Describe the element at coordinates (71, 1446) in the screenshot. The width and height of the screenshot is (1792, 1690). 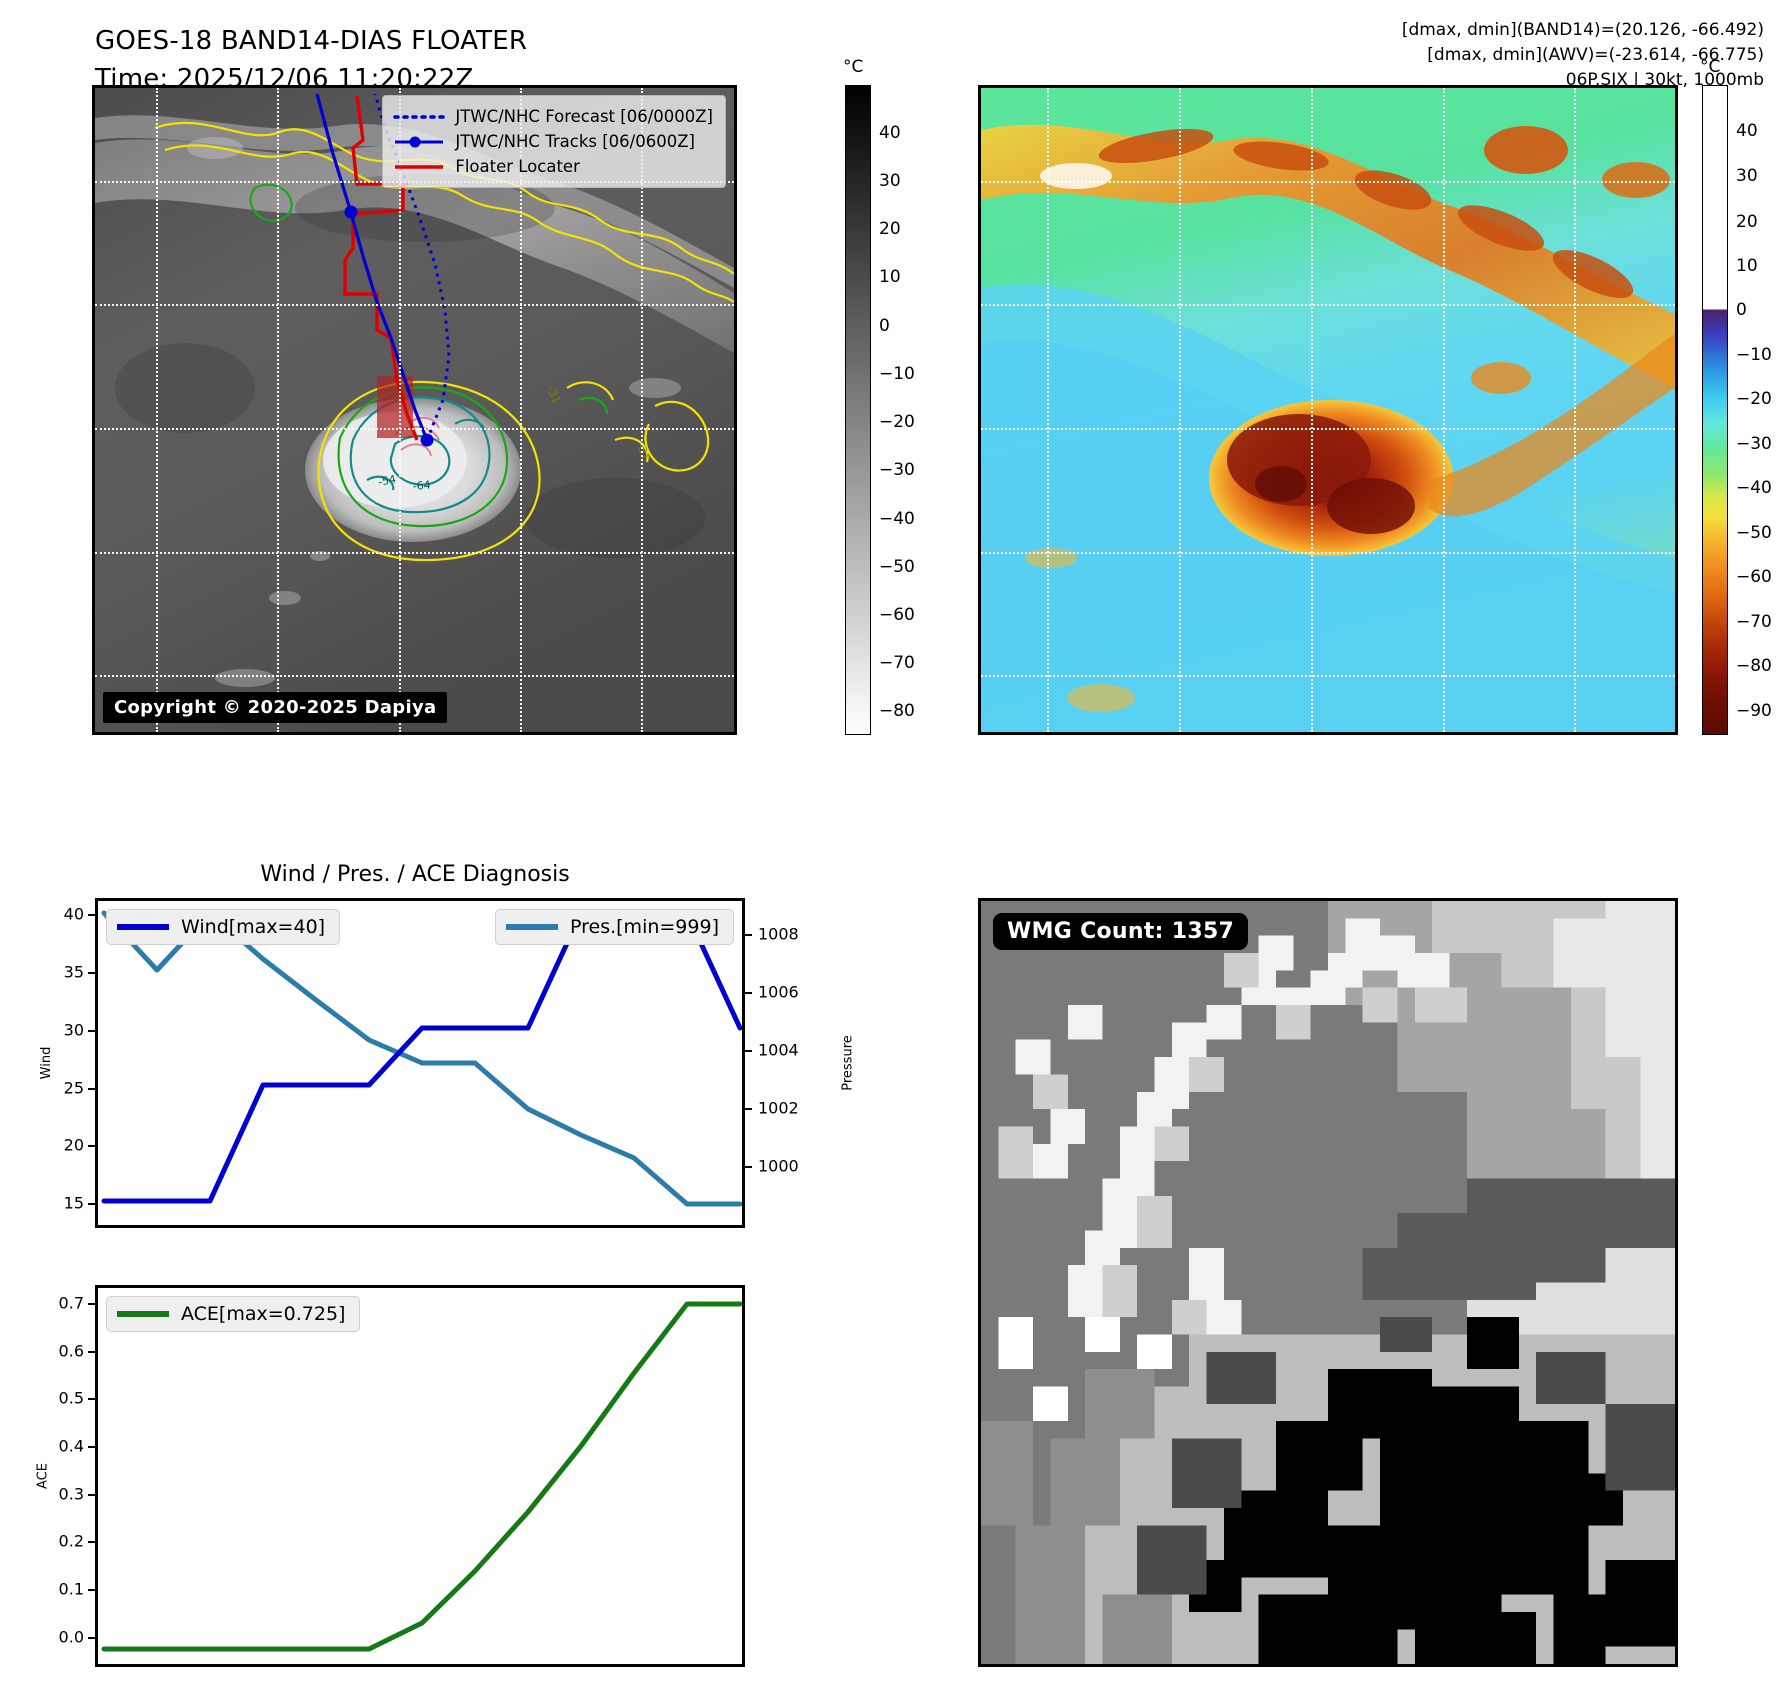
I see `ace-ytick: 0.4` at that location.